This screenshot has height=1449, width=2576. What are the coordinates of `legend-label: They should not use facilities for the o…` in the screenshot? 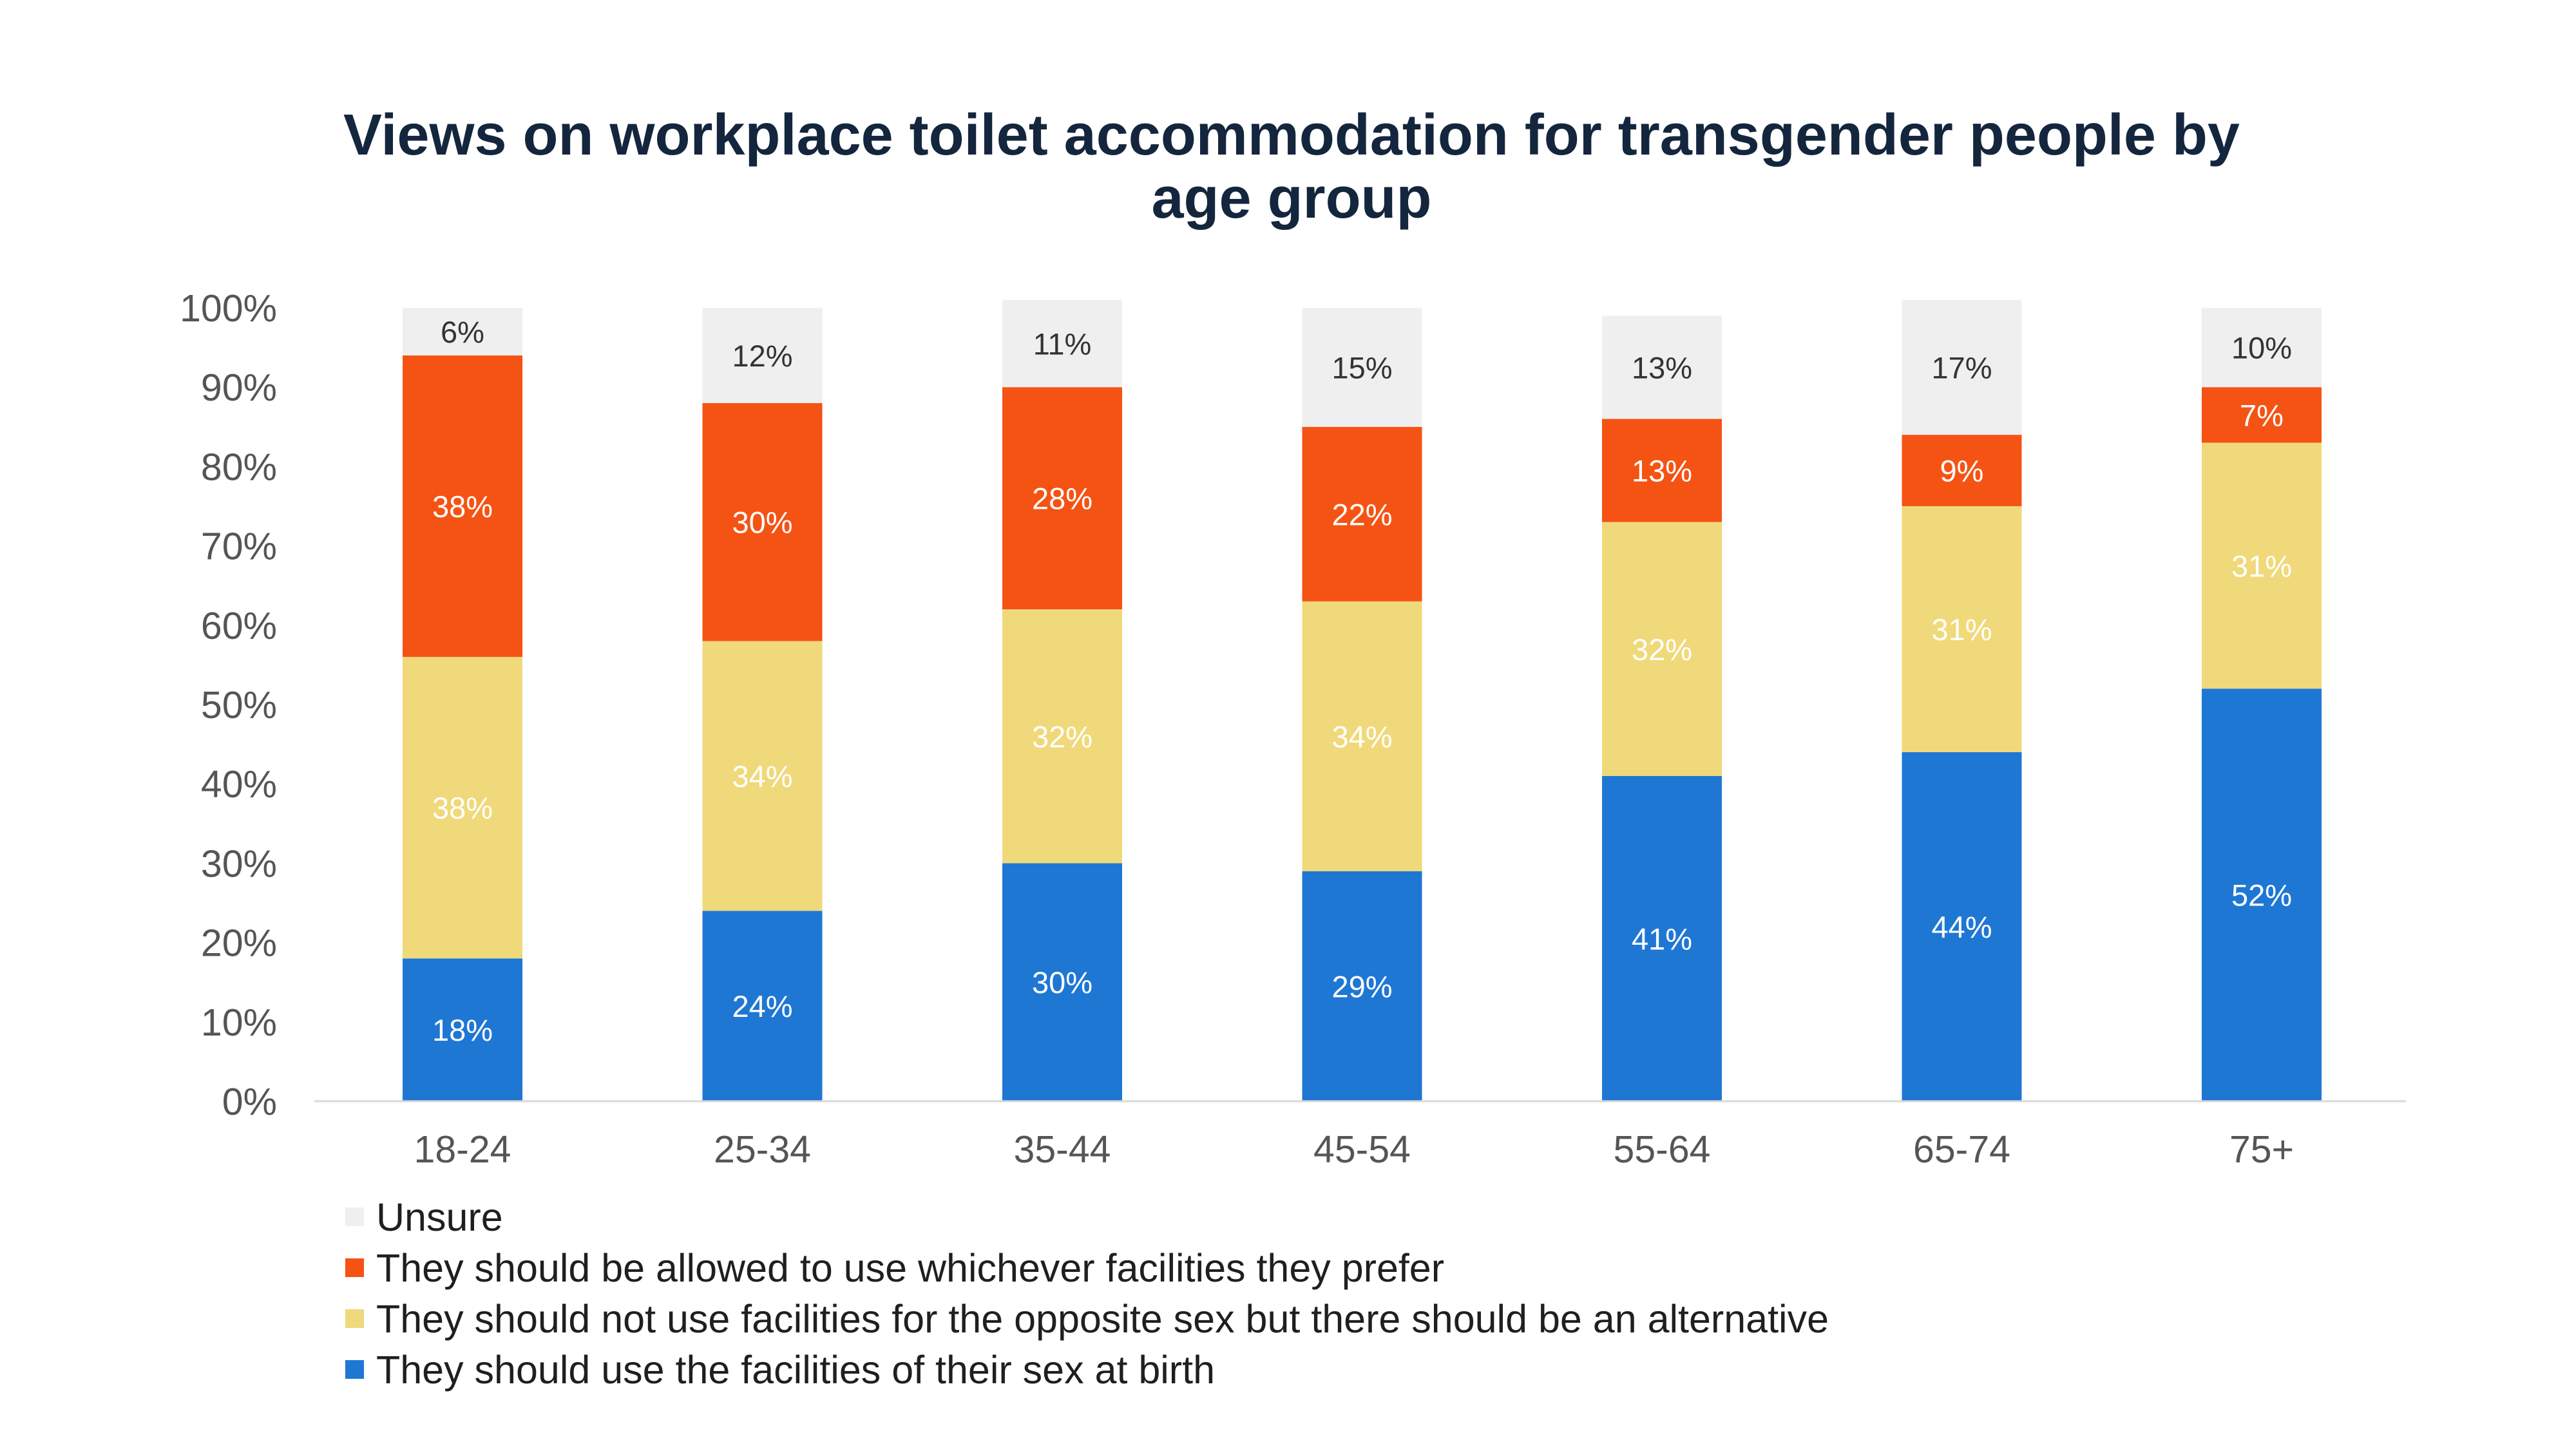 It's located at (1102, 1319).